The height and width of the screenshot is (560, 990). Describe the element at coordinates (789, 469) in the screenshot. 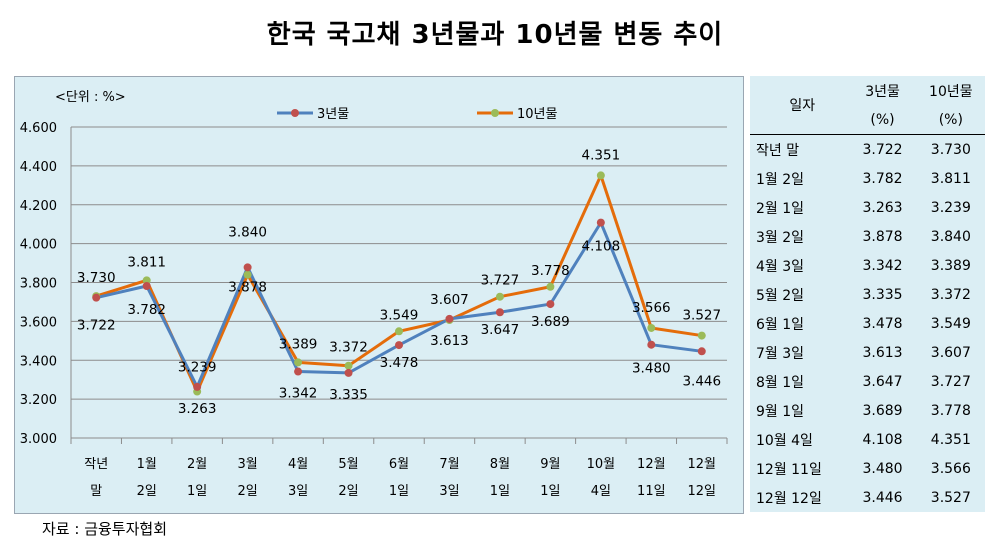

I see `table-cell-date: 12월 11일` at that location.